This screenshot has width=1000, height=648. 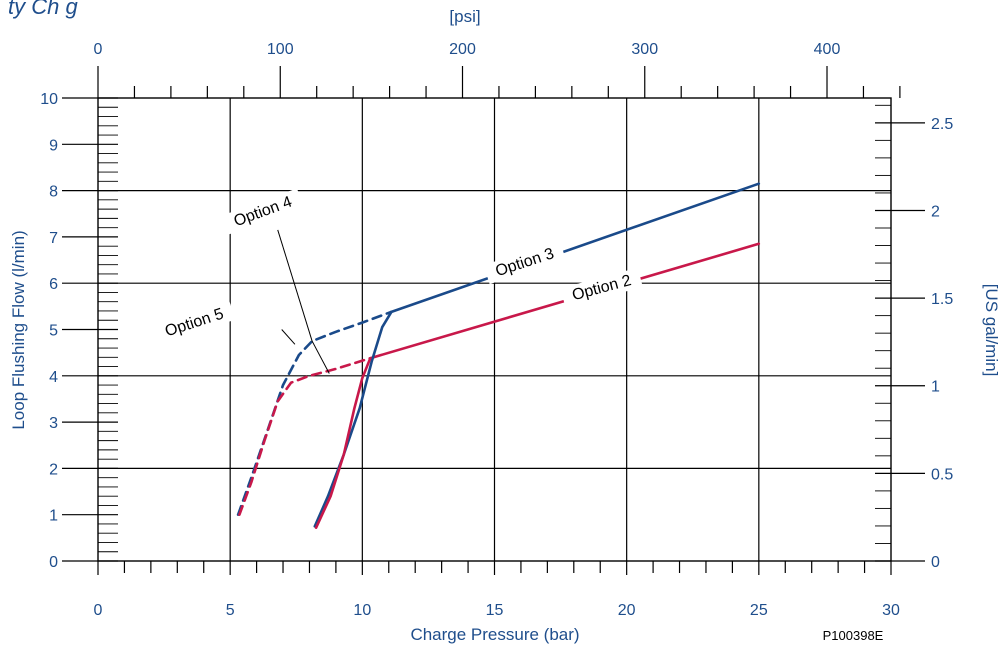 I want to click on y-right-tick-label: 1.5, so click(x=942, y=299).